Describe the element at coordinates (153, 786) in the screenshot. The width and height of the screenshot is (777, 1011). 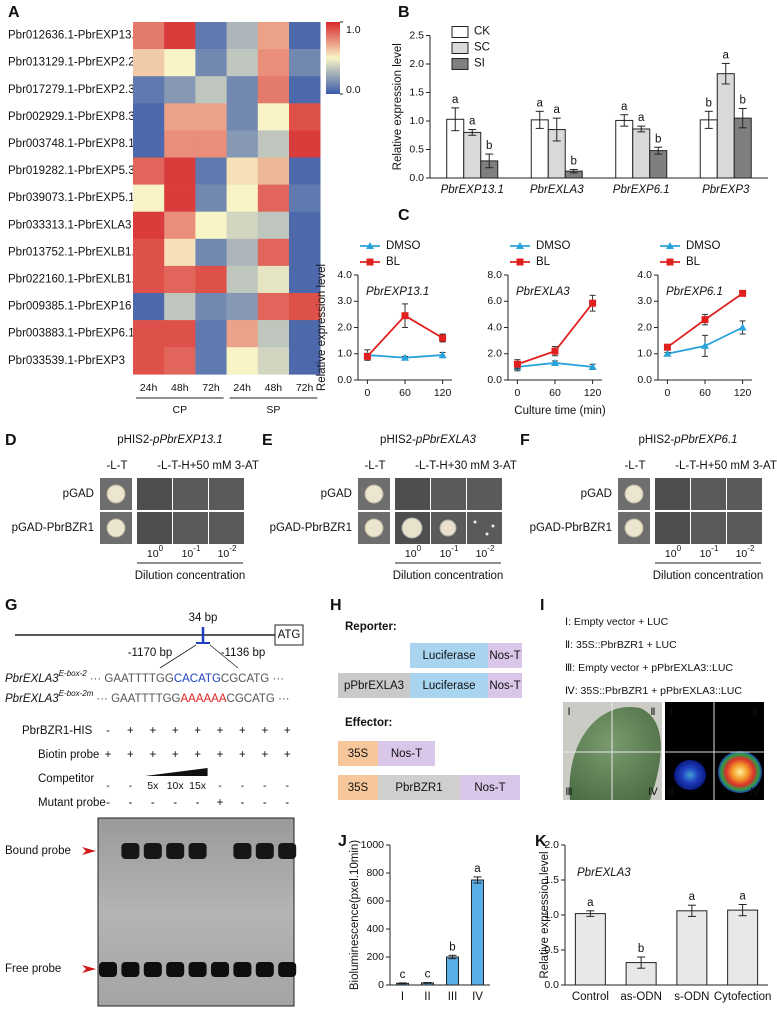
I see `lane-sign: 5x` at that location.